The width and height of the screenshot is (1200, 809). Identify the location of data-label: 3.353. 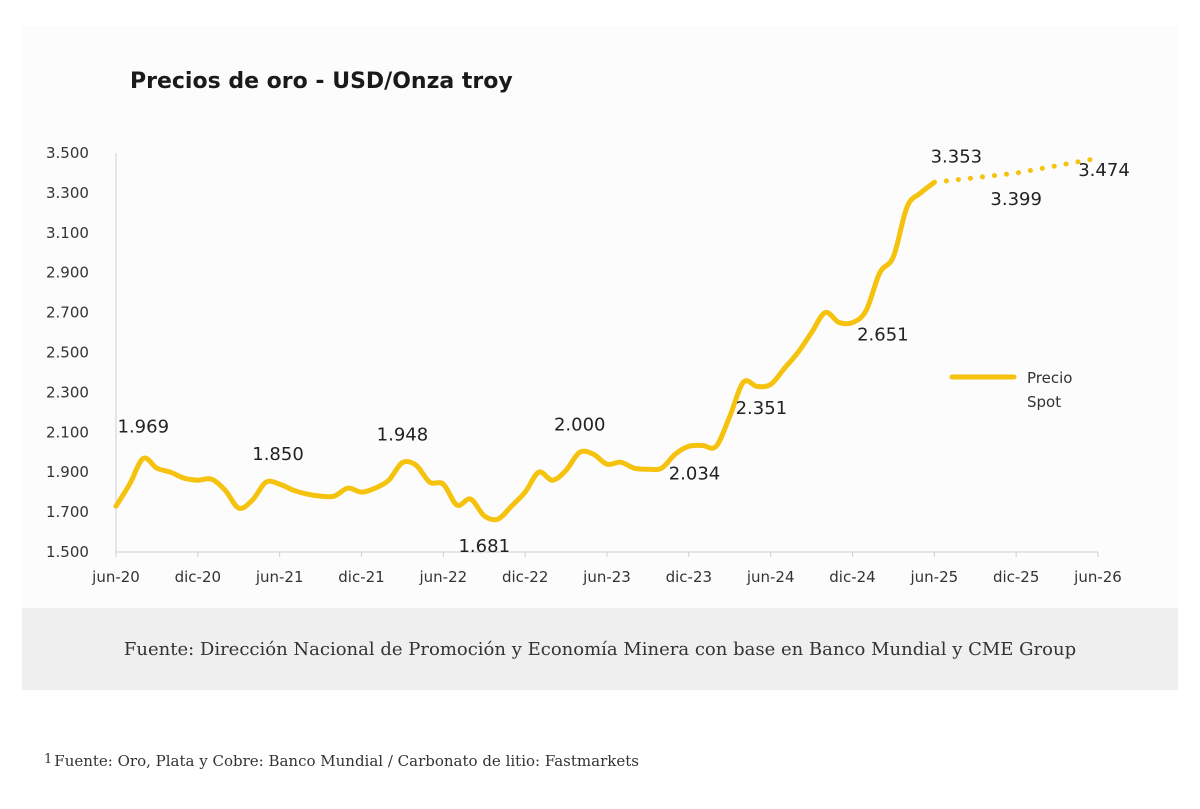
(957, 156).